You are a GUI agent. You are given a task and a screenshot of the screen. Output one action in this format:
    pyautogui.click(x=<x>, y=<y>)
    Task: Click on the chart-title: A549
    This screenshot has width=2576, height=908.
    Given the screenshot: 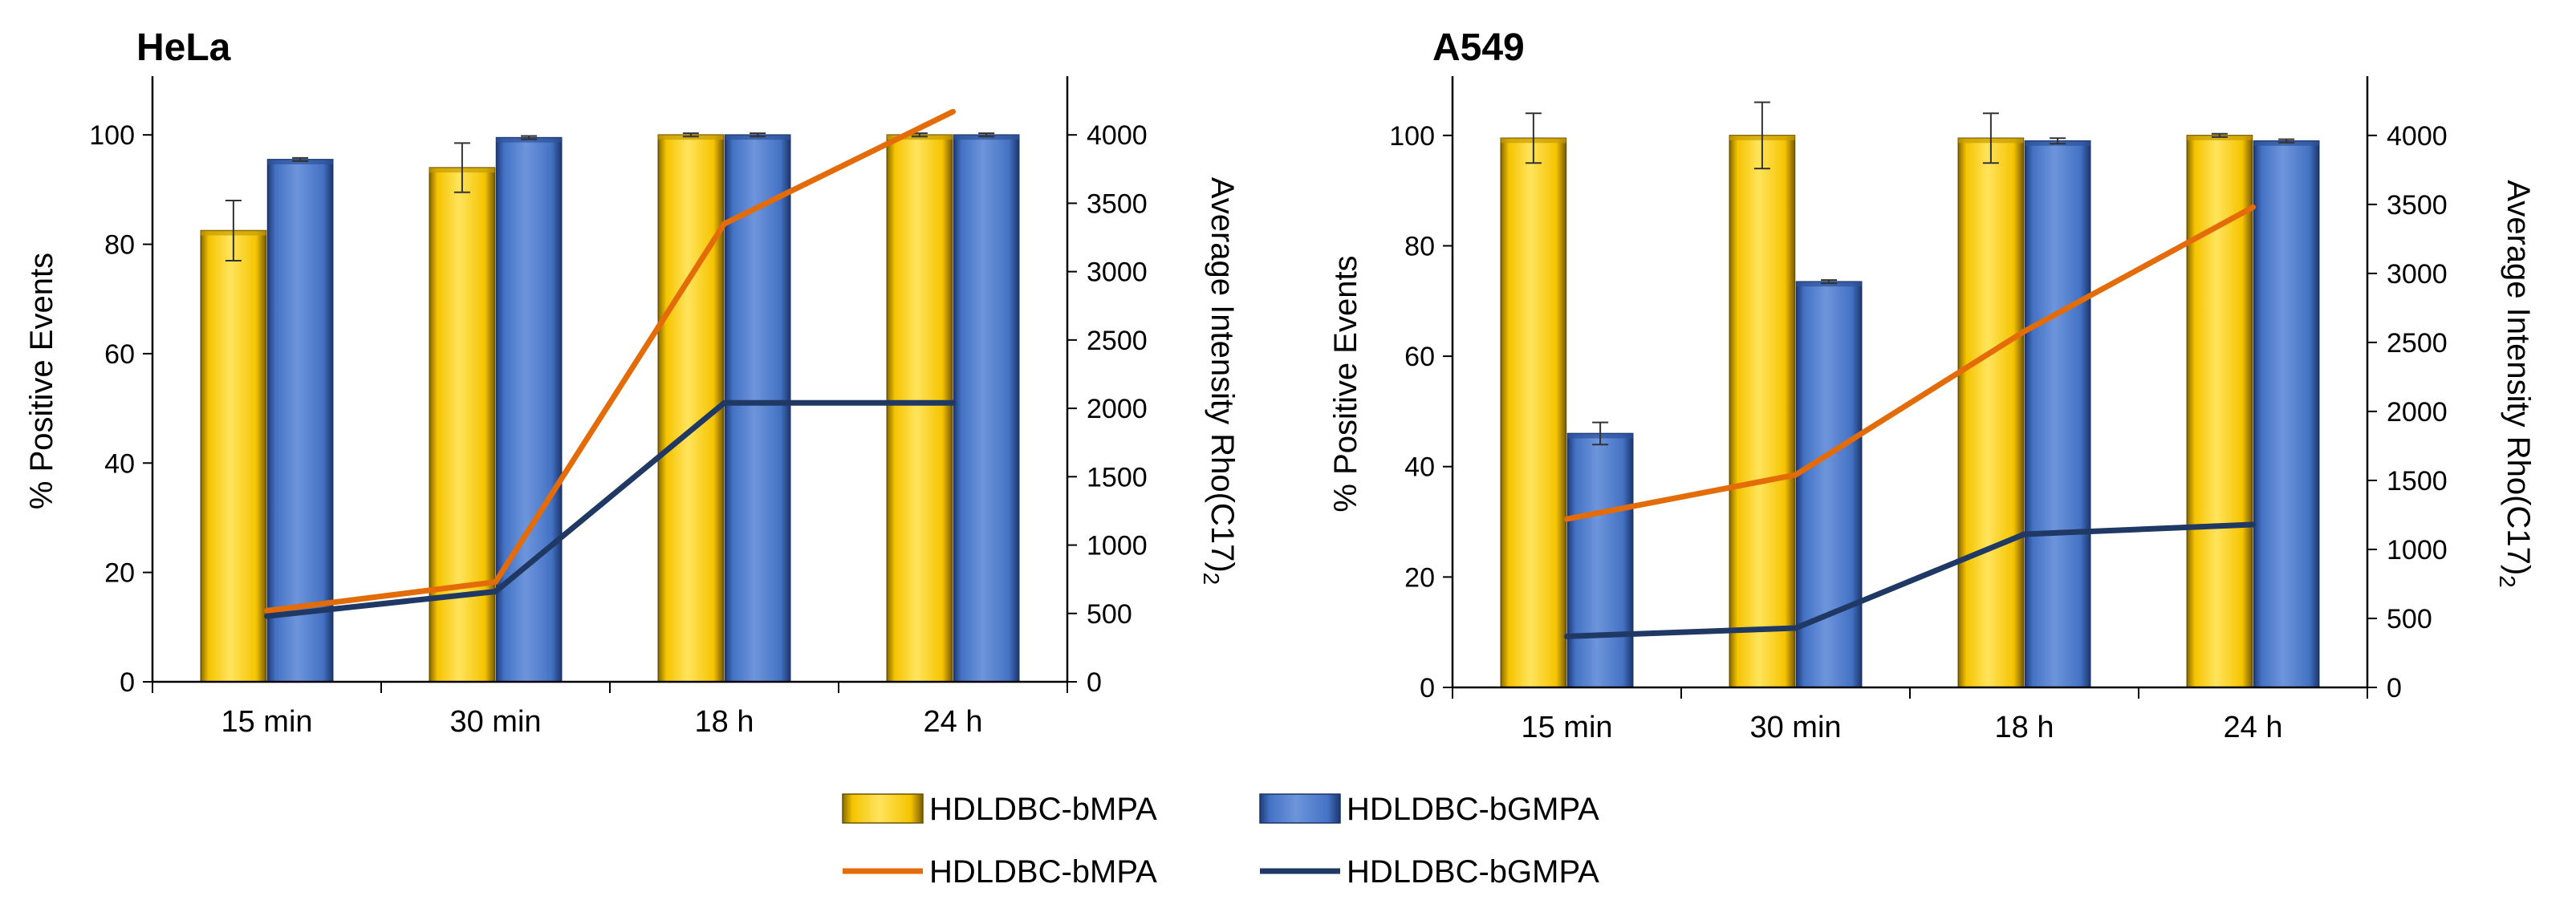 What is the action you would take?
    pyautogui.click(x=1479, y=47)
    